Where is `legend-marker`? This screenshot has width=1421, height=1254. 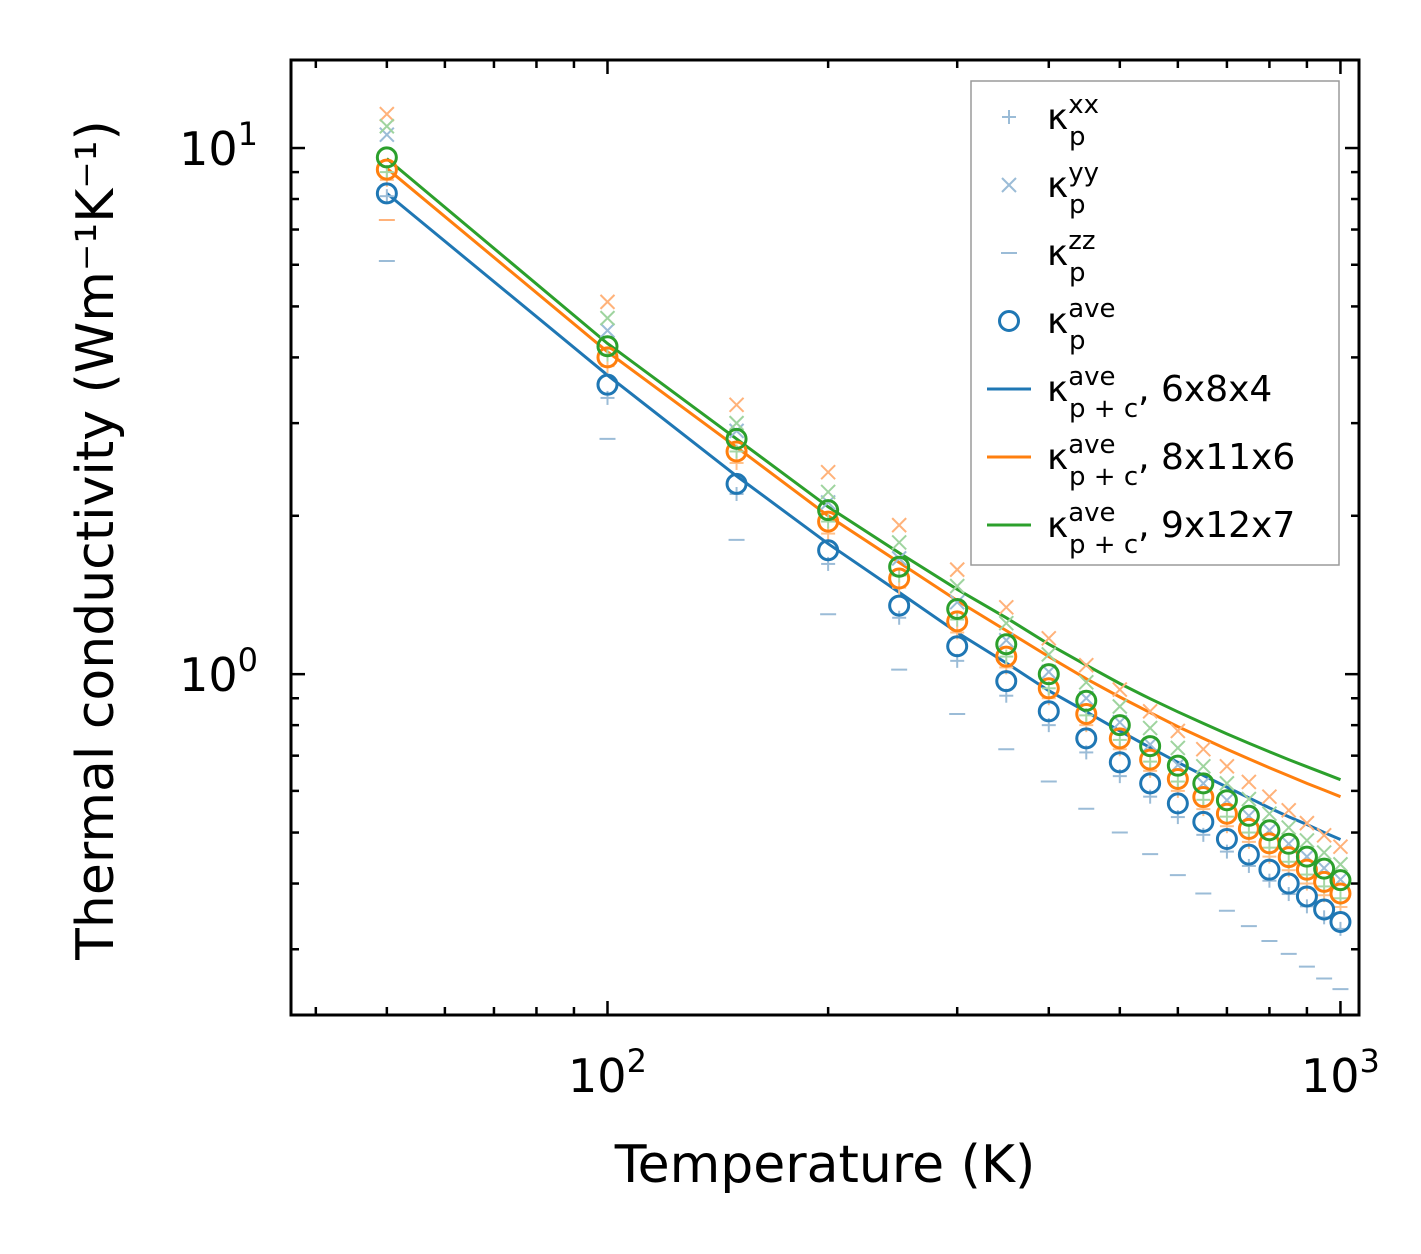
legend-marker is located at coordinates (1009, 185).